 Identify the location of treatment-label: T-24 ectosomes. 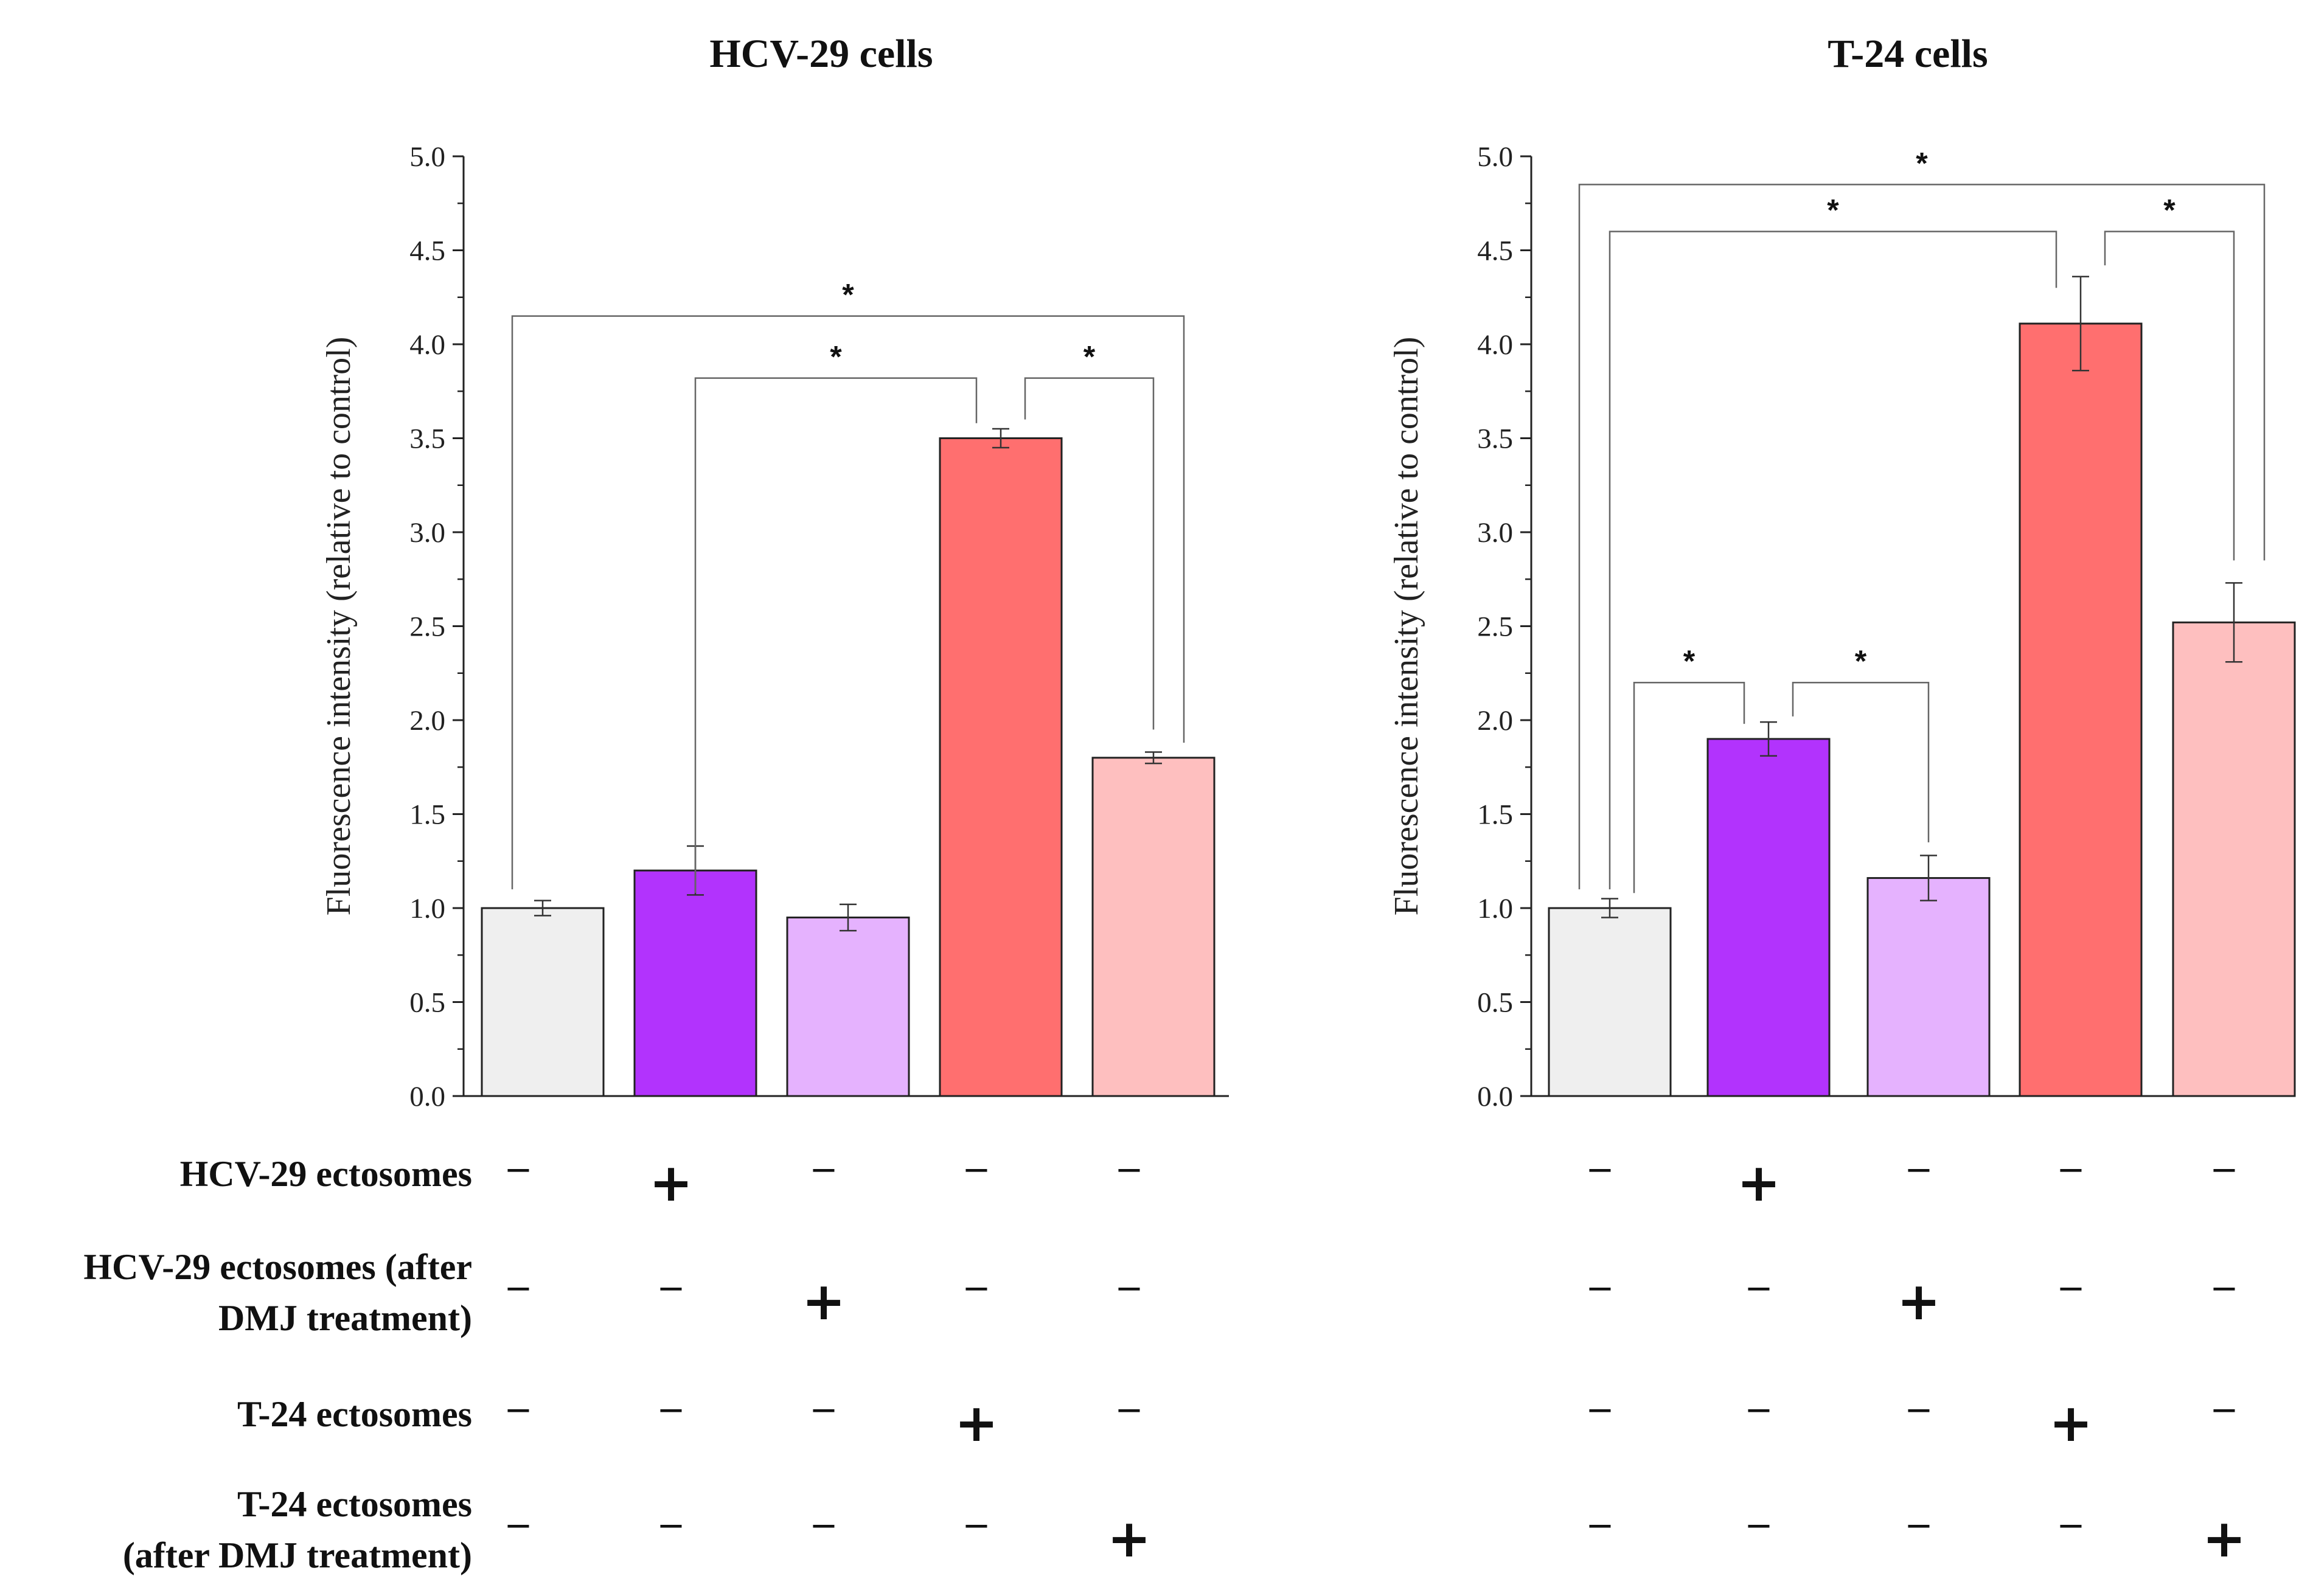
(354, 1504).